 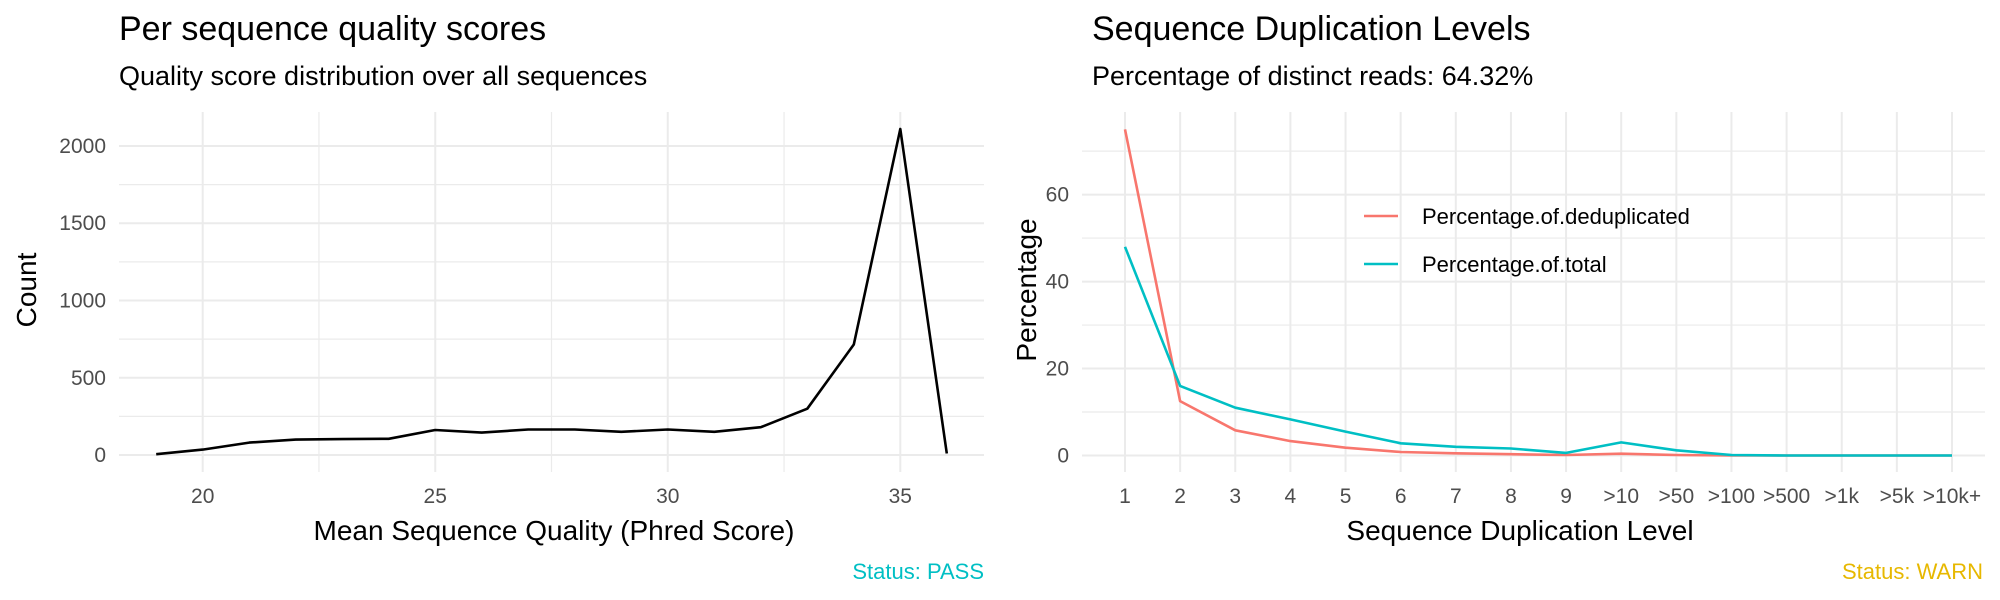 What do you see at coordinates (332, 29) in the screenshot?
I see `chart-title: Per sequence quality scores` at bounding box center [332, 29].